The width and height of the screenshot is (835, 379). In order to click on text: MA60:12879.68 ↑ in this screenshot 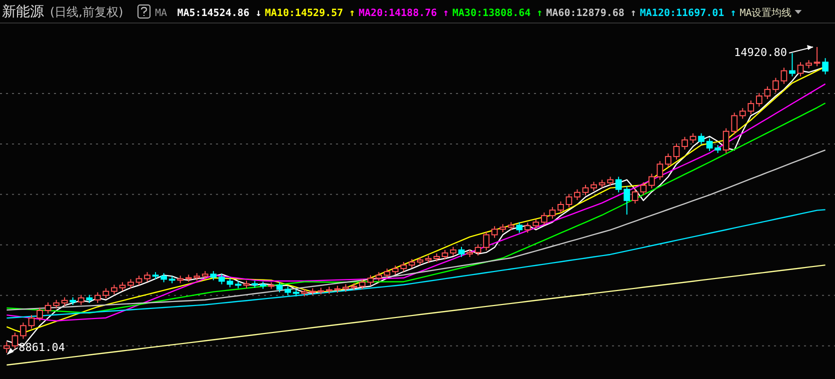, I will do `click(591, 13)`.